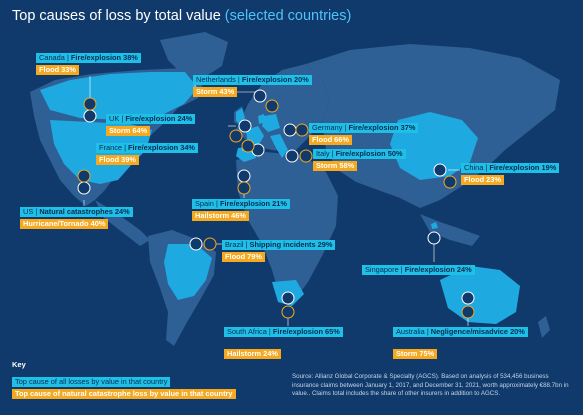 This screenshot has height=415, width=583. Describe the element at coordinates (477, 331) in the screenshot. I see `australia-cause: Negligence/misadvice 20%` at that location.